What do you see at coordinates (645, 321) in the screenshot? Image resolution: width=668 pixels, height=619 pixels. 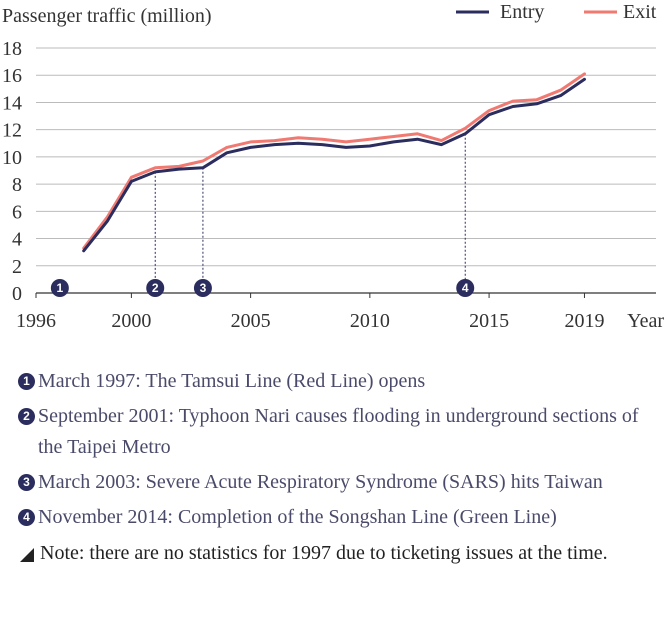 I see `x-axis-label: Year` at bounding box center [645, 321].